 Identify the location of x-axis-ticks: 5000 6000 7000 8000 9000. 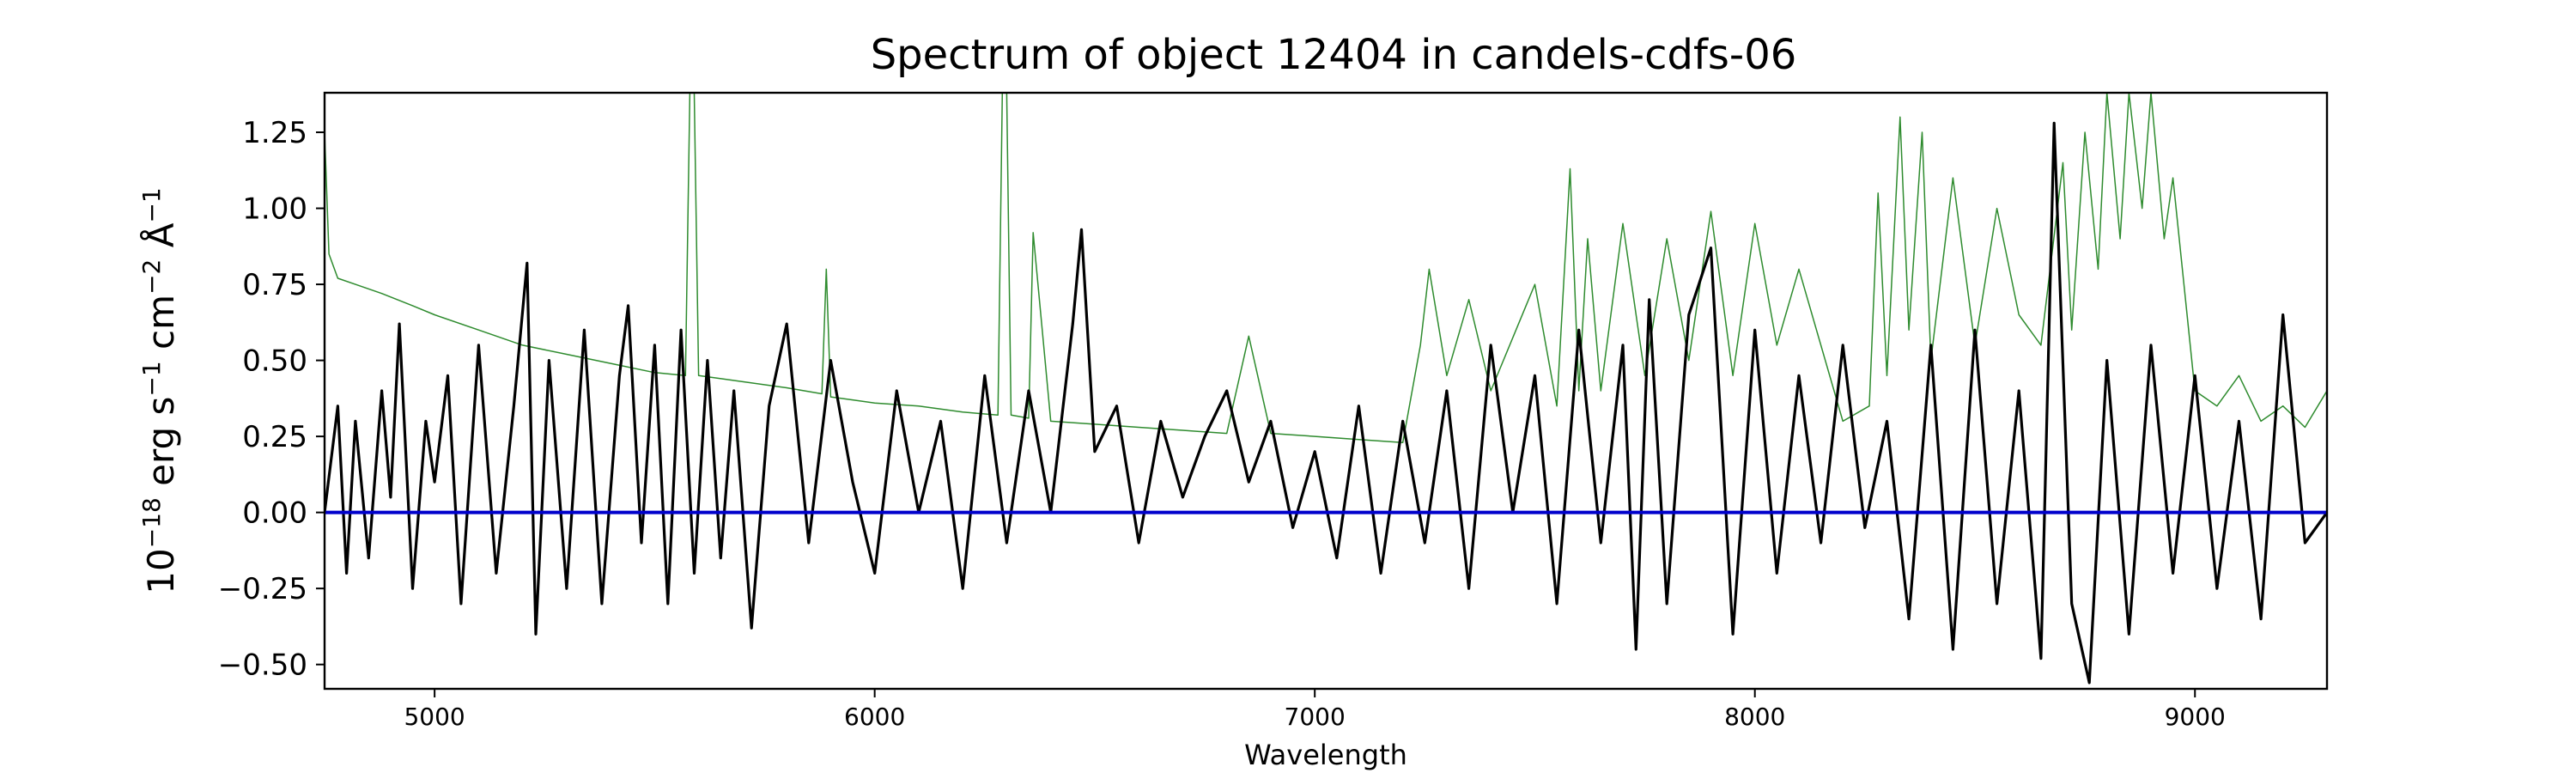
(1315, 710).